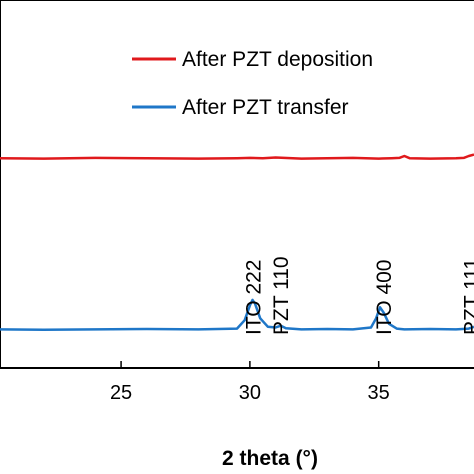 This screenshot has height=474, width=474. Describe the element at coordinates (121, 393) in the screenshot. I see `x-tick-label: 25` at that location.